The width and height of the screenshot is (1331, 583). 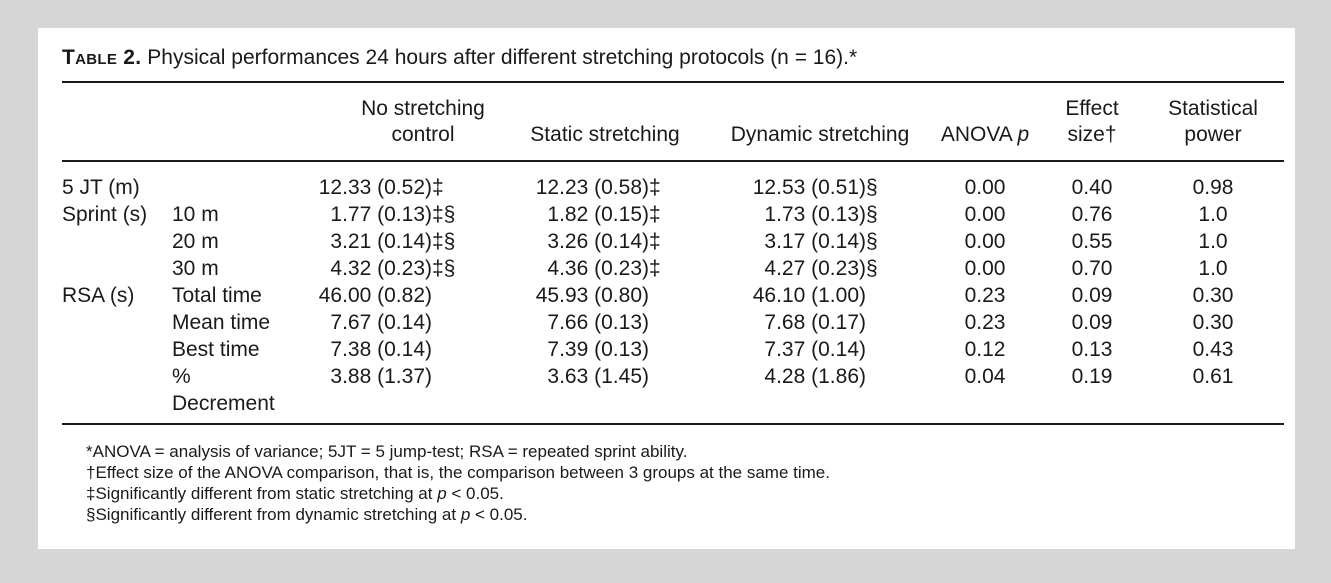 What do you see at coordinates (221, 322) in the screenshot?
I see `row-subgroup: Mean time` at bounding box center [221, 322].